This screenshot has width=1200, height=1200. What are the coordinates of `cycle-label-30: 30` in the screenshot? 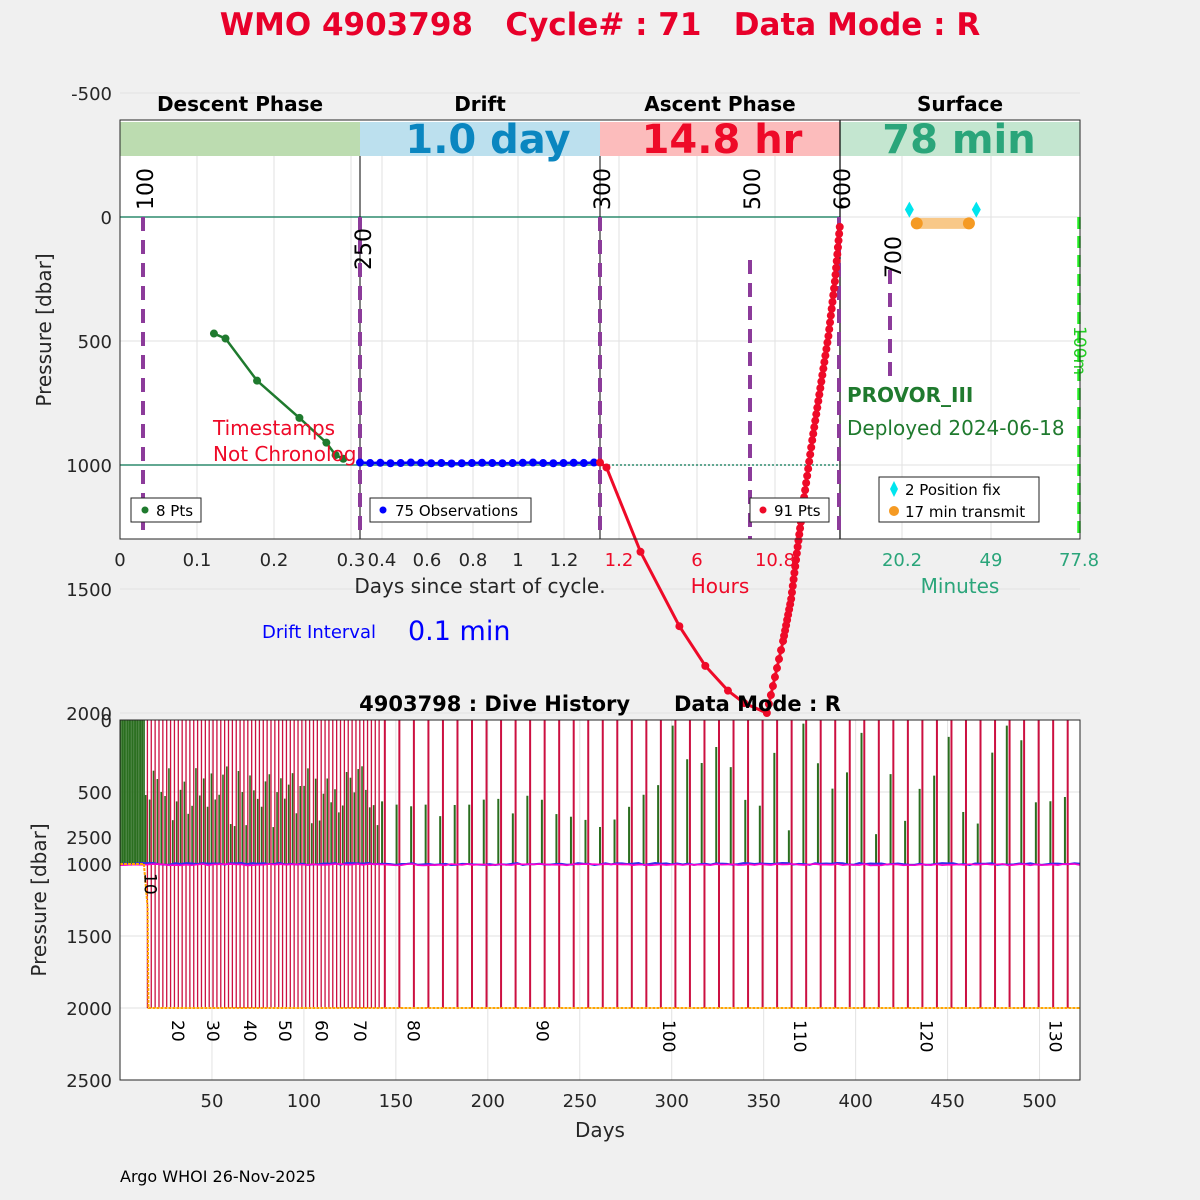 It's located at (212, 1031).